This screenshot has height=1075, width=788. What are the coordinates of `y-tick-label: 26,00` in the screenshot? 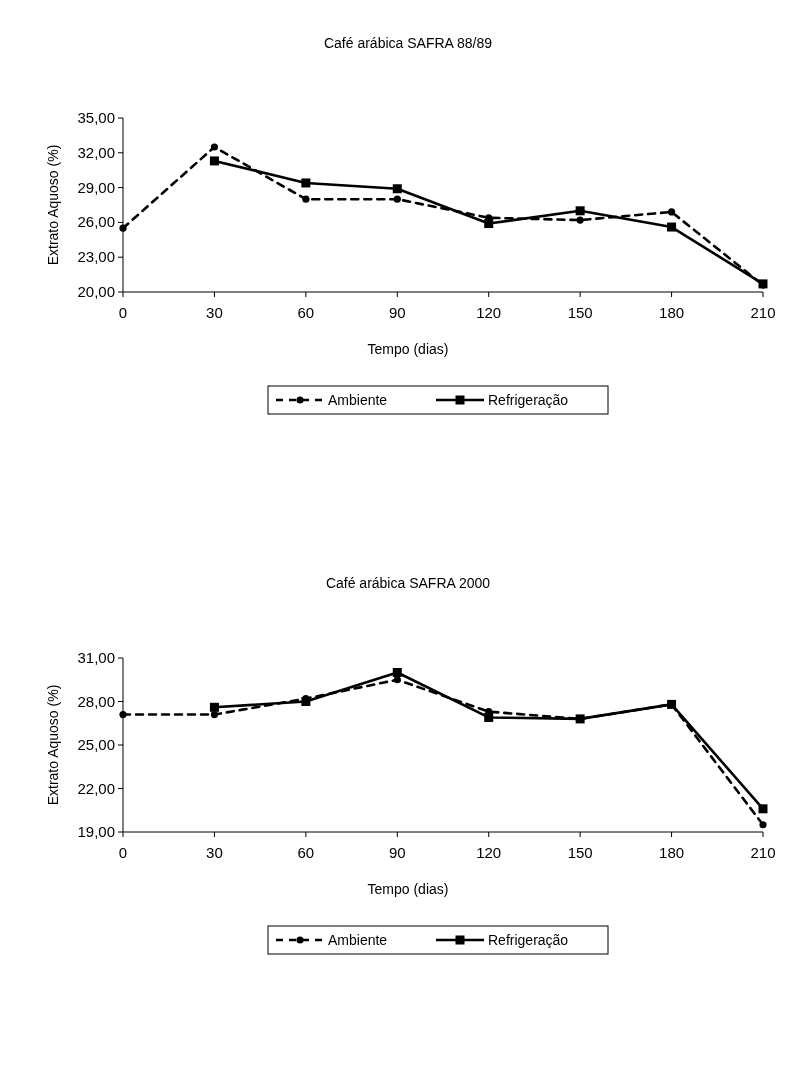 It's located at (96, 222).